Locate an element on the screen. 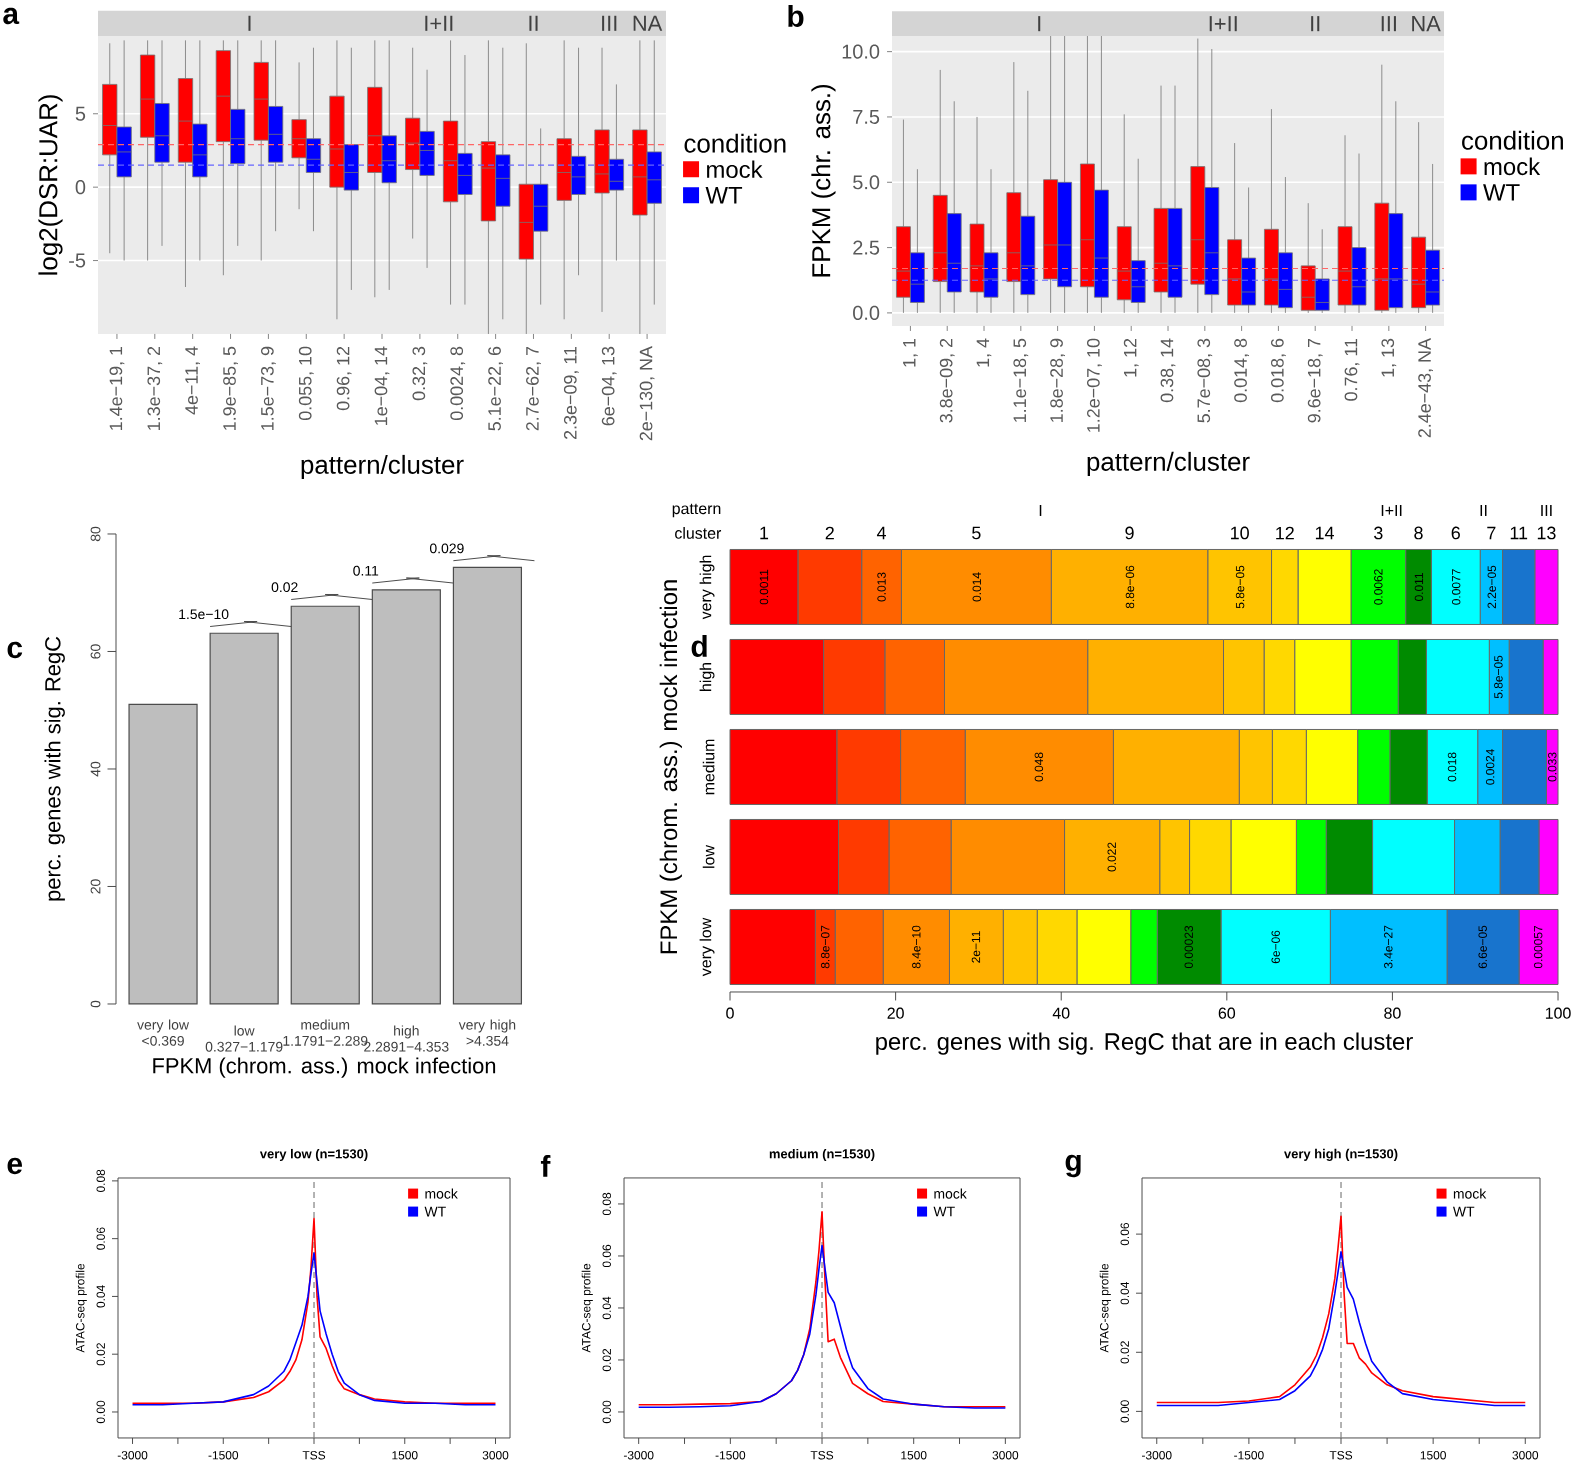 This screenshot has height=1470, width=1574. series-label: 12 is located at coordinates (1285, 533).